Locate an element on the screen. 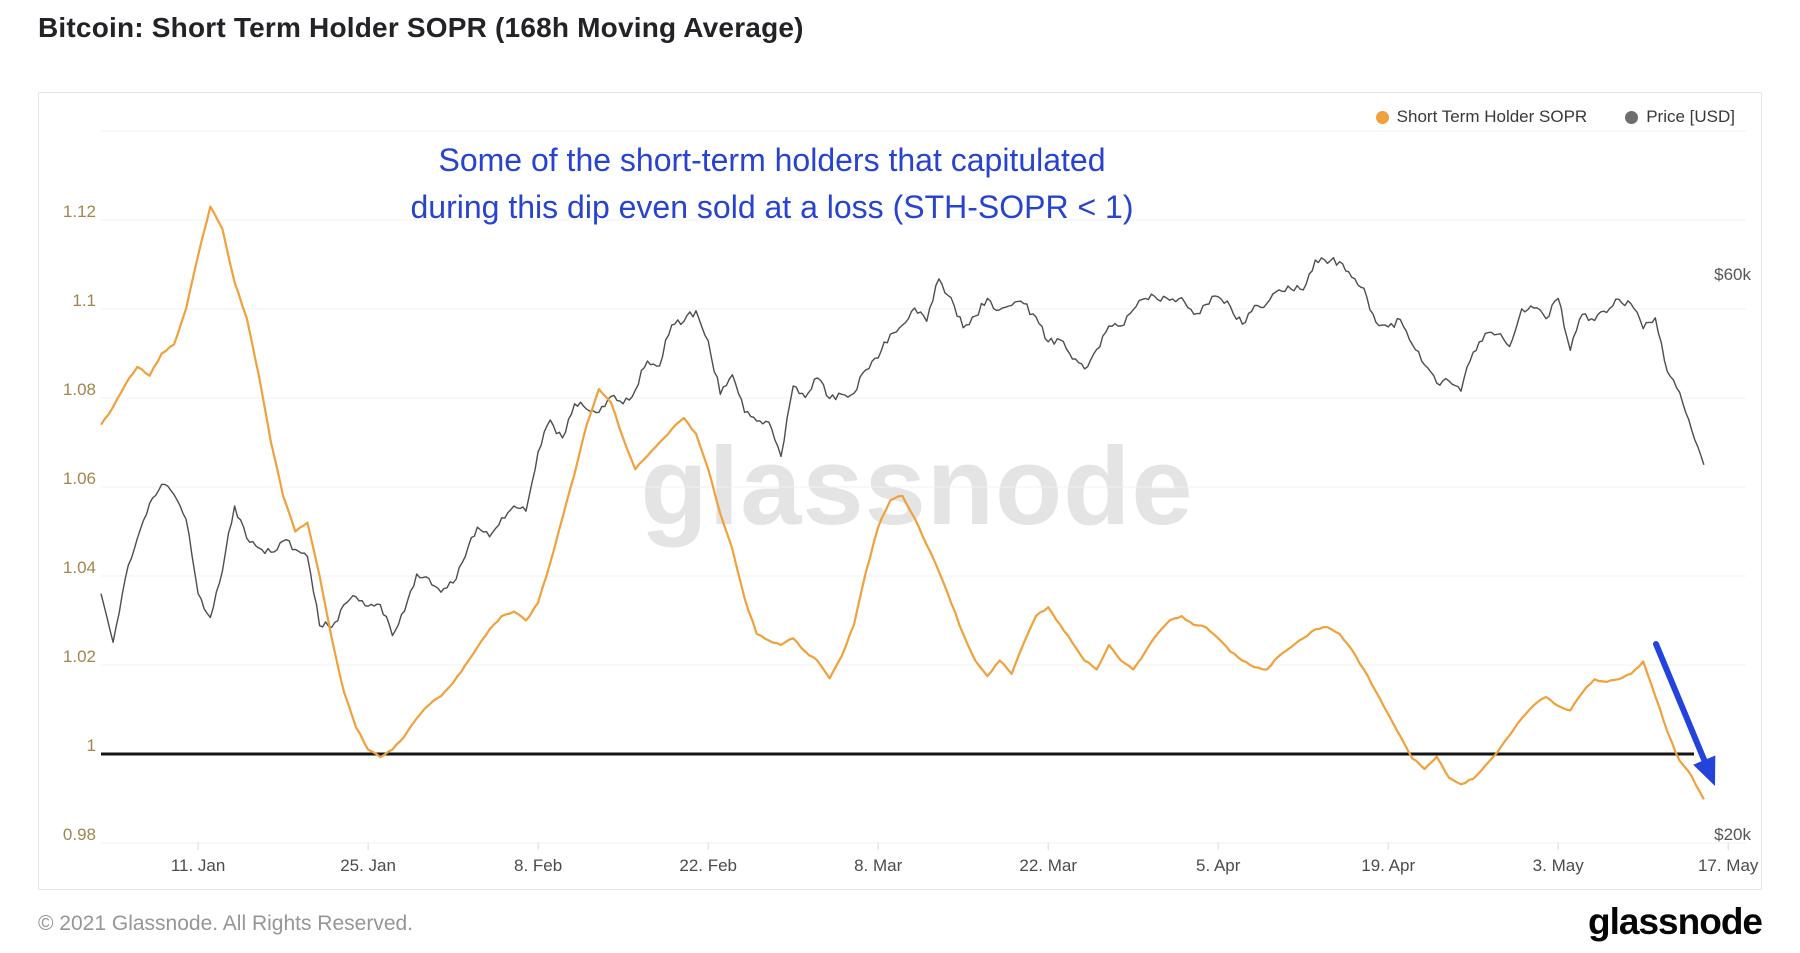 The height and width of the screenshot is (953, 1800). x-axis-tick-label: 25. Jan is located at coordinates (368, 865).